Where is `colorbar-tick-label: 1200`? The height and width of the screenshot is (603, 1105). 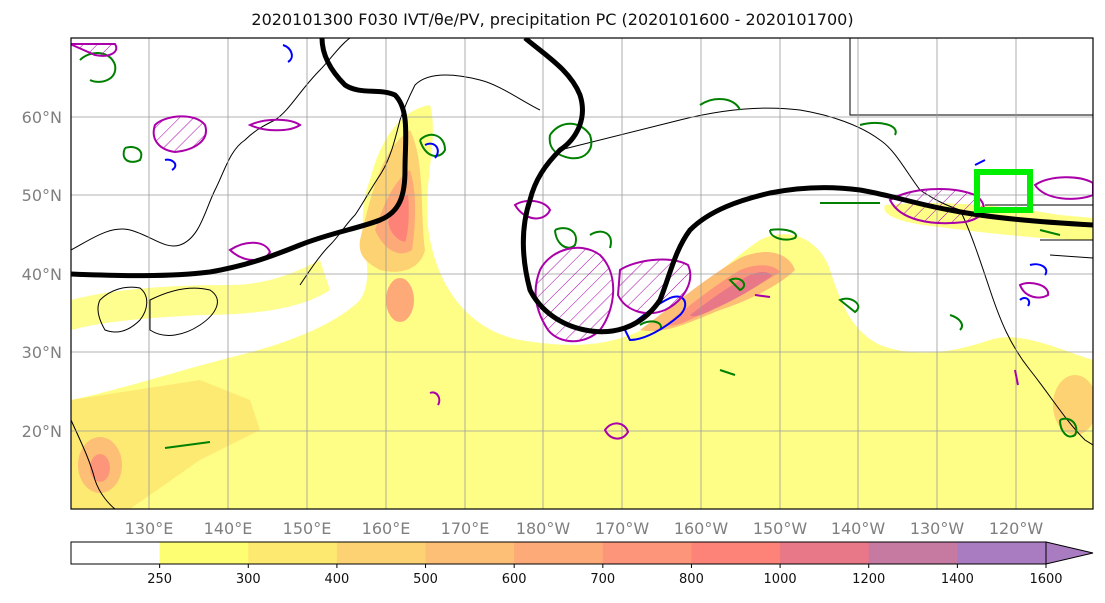
colorbar-tick-label: 1200 is located at coordinates (868, 579).